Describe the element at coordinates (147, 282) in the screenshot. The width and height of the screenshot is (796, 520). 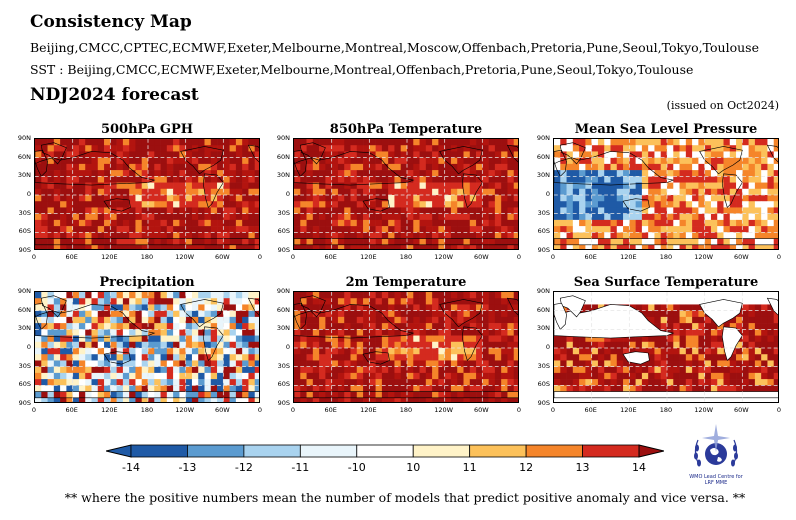
I see `panel-title: Precipitation` at that location.